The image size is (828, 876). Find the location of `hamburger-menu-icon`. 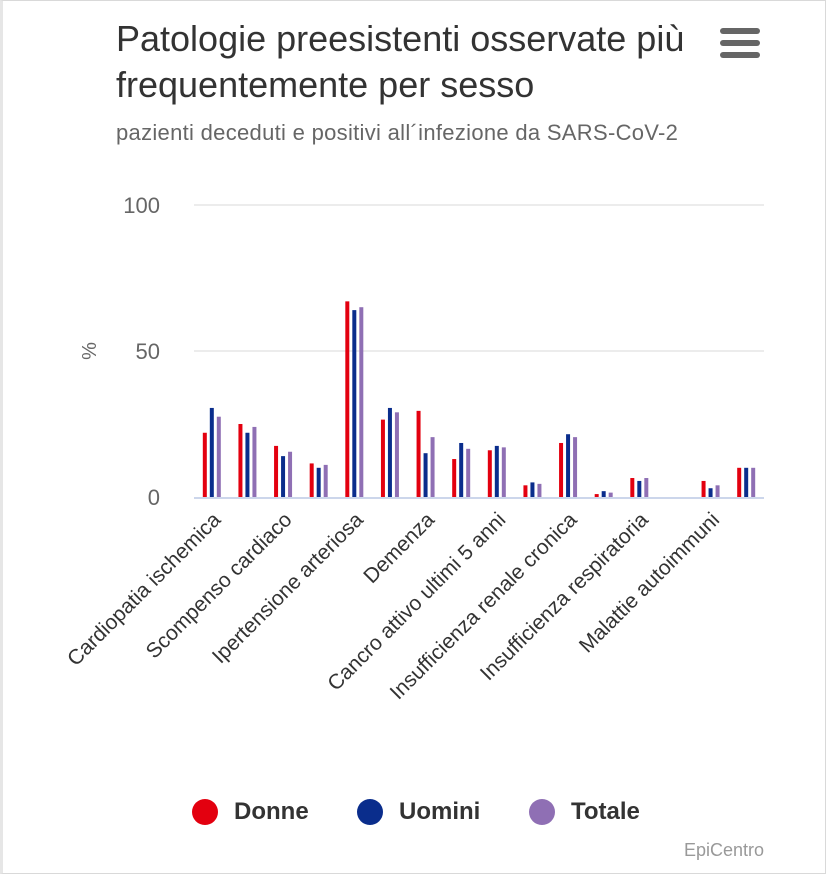

hamburger-menu-icon is located at coordinates (740, 46).